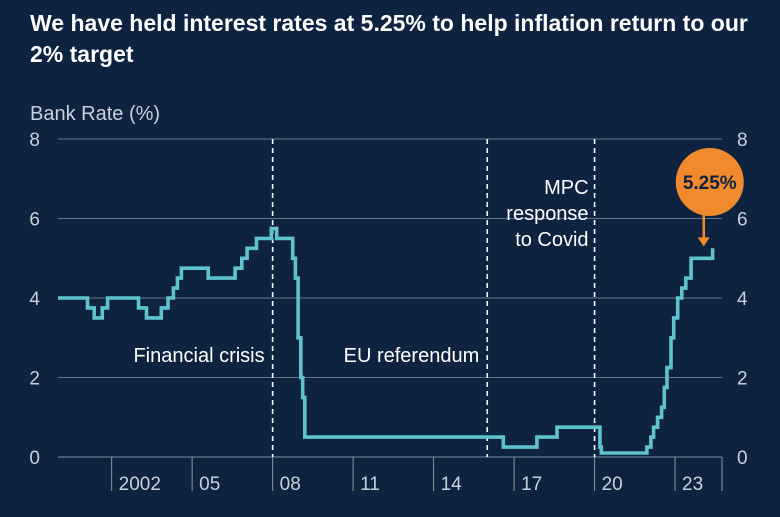 Image resolution: width=780 pixels, height=517 pixels. Describe the element at coordinates (34, 140) in the screenshot. I see `y-tick-label-left: 8` at that location.